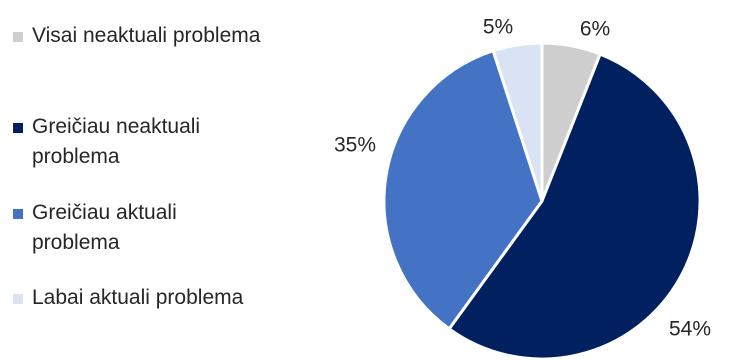 Image resolution: width=741 pixels, height=360 pixels. I want to click on legend-item-1: Visai neaktuali problema, so click(137, 35).